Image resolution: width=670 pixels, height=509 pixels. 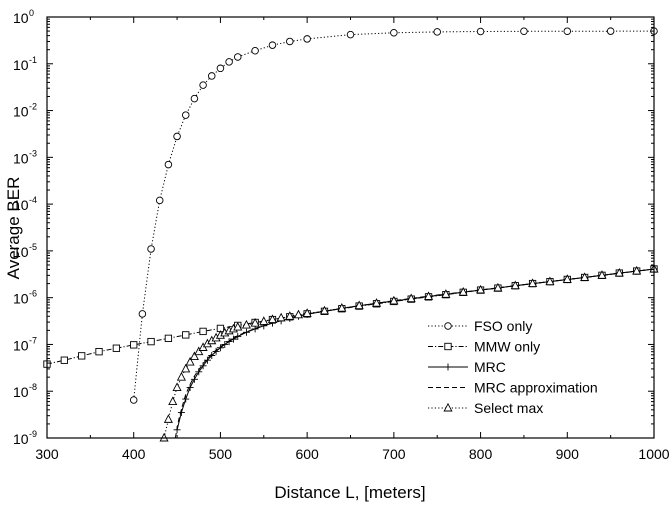 I want to click on x-axis-title: Distance L, [meters], so click(x=349, y=492).